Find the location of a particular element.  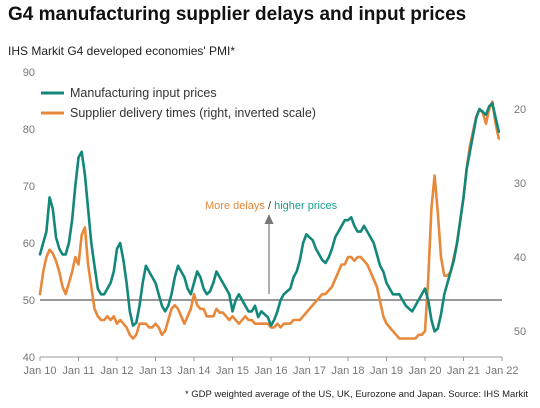

annotation-more-delays: More delays is located at coordinates (235, 206).